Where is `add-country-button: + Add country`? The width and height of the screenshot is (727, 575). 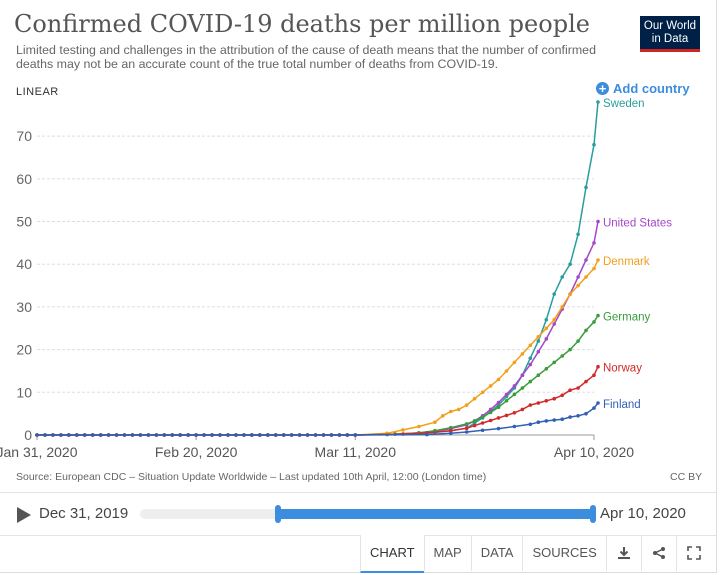 add-country-button: + Add country is located at coordinates (643, 88).